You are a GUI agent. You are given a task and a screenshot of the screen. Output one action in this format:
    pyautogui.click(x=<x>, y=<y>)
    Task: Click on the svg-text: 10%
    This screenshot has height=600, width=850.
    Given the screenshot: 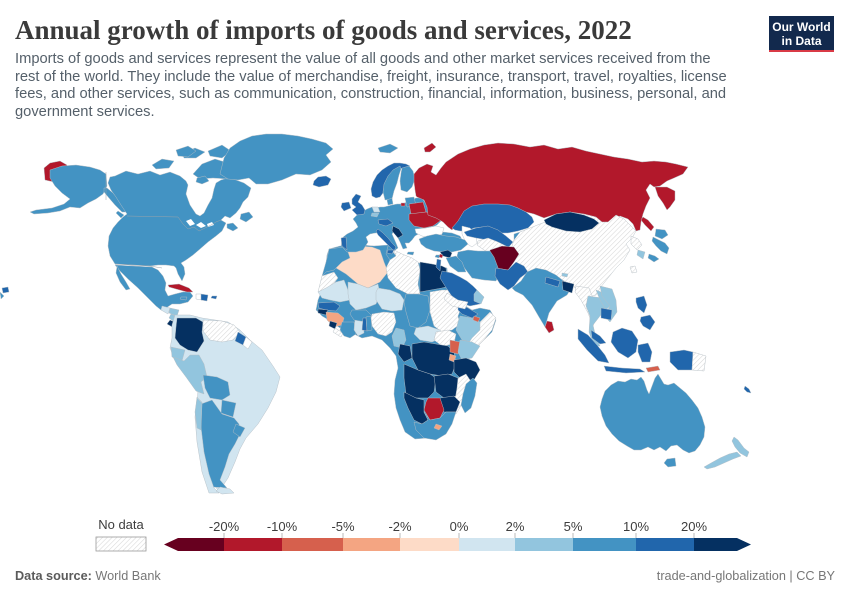 What is the action you would take?
    pyautogui.click(x=636, y=526)
    